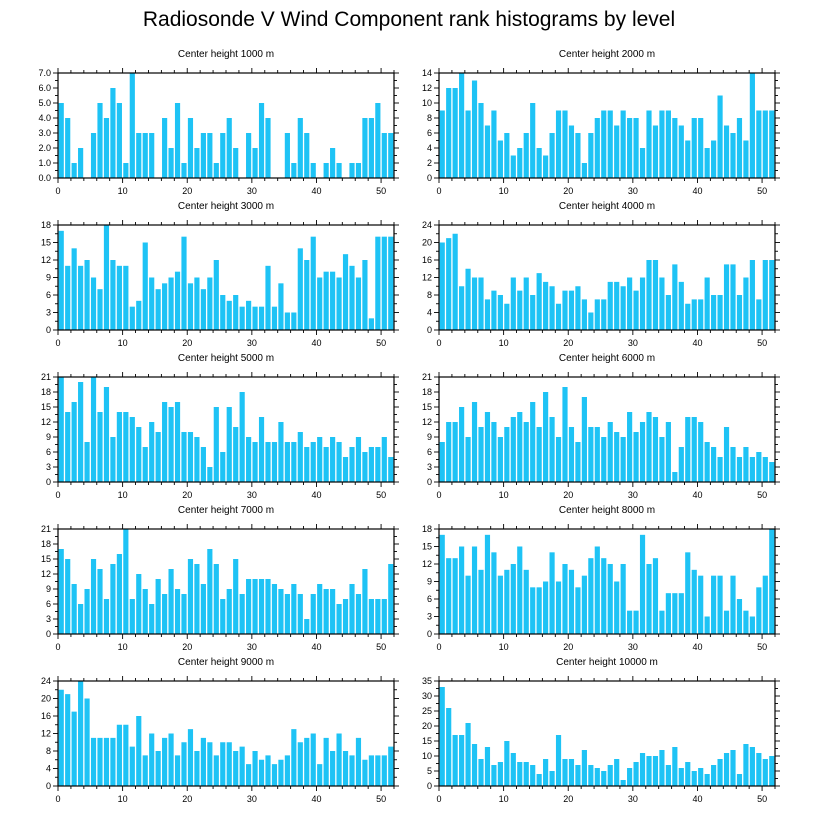 The width and height of the screenshot is (818, 824). What do you see at coordinates (46, 681) in the screenshot?
I see `y-tick-label: 24` at bounding box center [46, 681].